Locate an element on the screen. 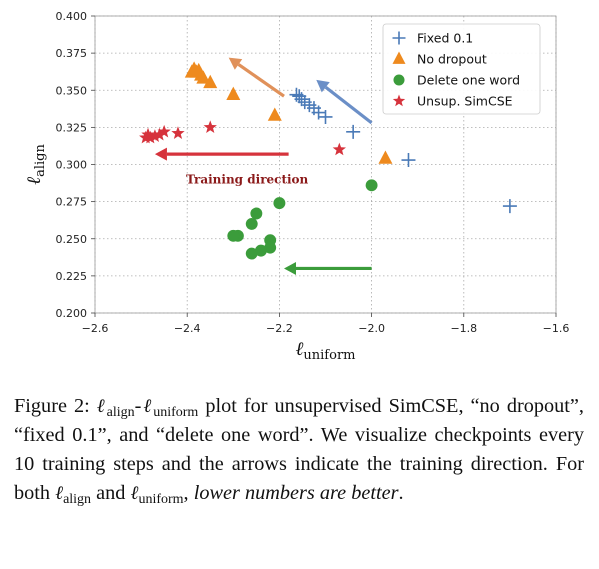 This screenshot has height=569, width=599. x-axis-label: ℓuniform is located at coordinates (325, 350).